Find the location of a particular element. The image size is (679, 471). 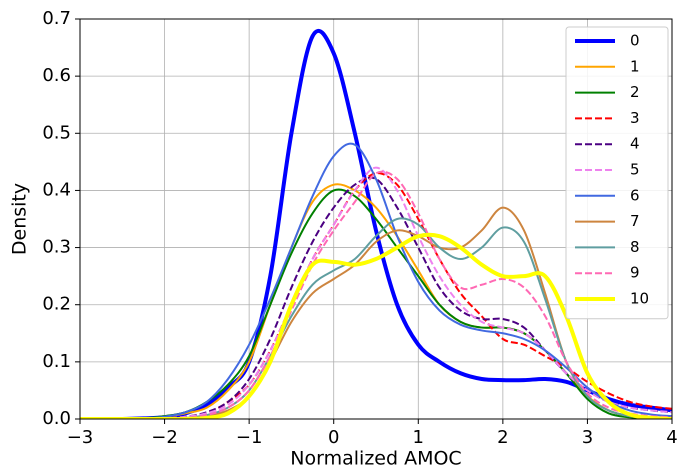

legend-label: 10 is located at coordinates (639, 299).